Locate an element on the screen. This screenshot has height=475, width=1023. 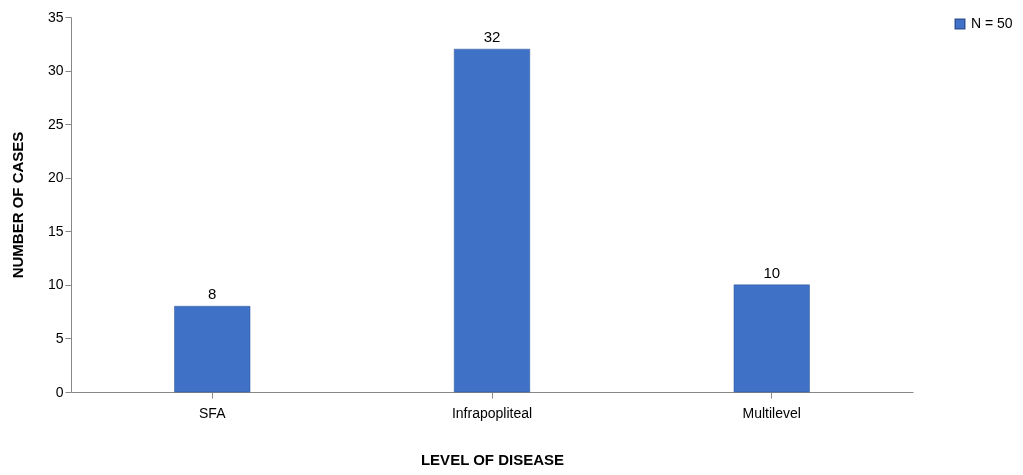
y-tick-label: 0 is located at coordinates (59, 391).